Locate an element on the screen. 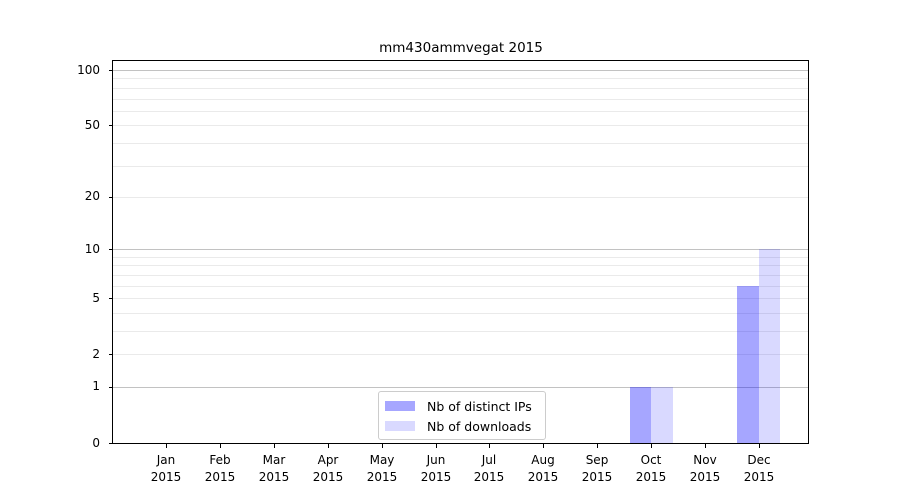 The image size is (900, 500). y-tick-label-10: 10 is located at coordinates (92, 249).